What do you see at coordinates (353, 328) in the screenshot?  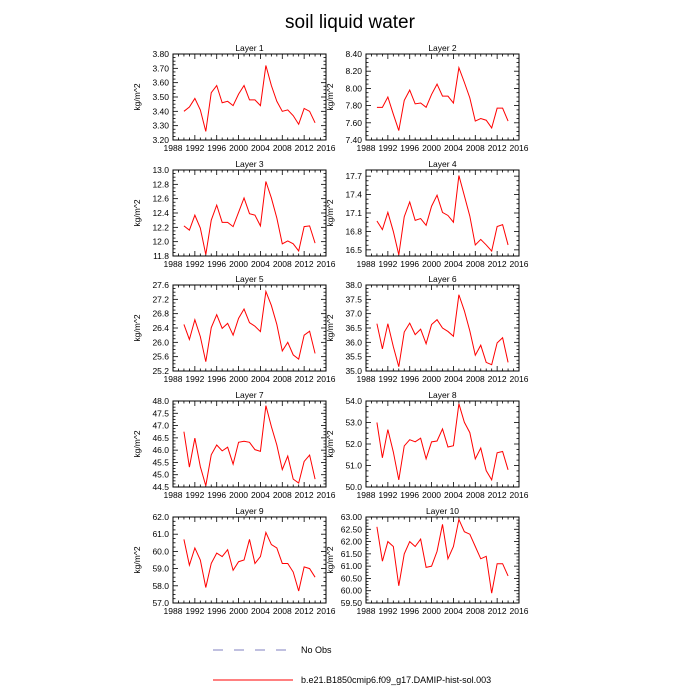 I see `y-tick-label: 36.5` at bounding box center [353, 328].